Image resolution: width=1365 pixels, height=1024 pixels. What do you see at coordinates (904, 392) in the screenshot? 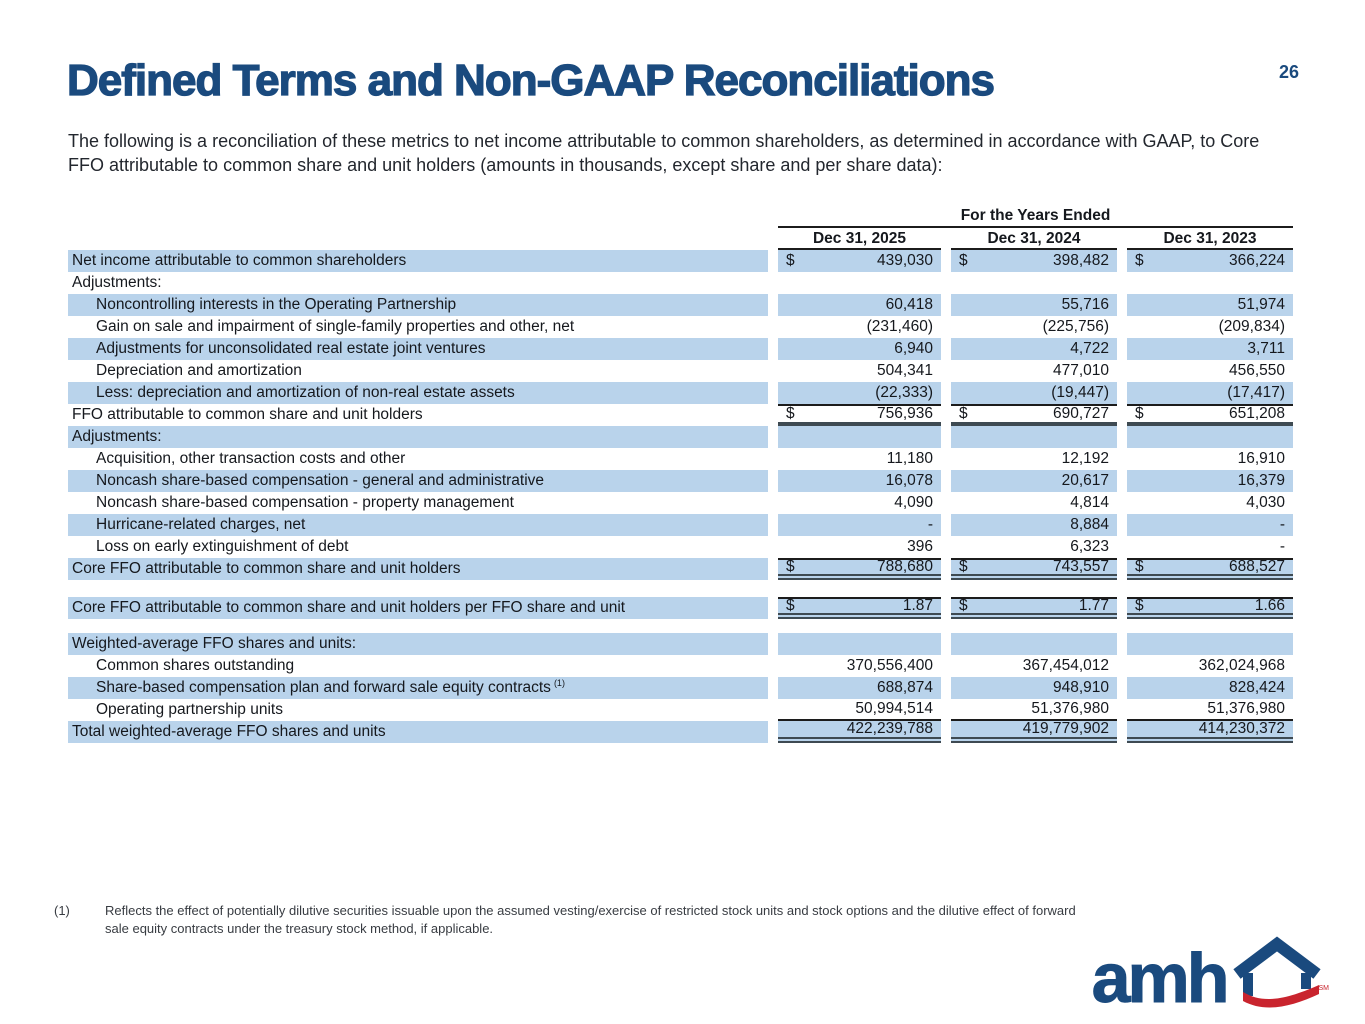
I see `row-value: (22,333)` at bounding box center [904, 392].